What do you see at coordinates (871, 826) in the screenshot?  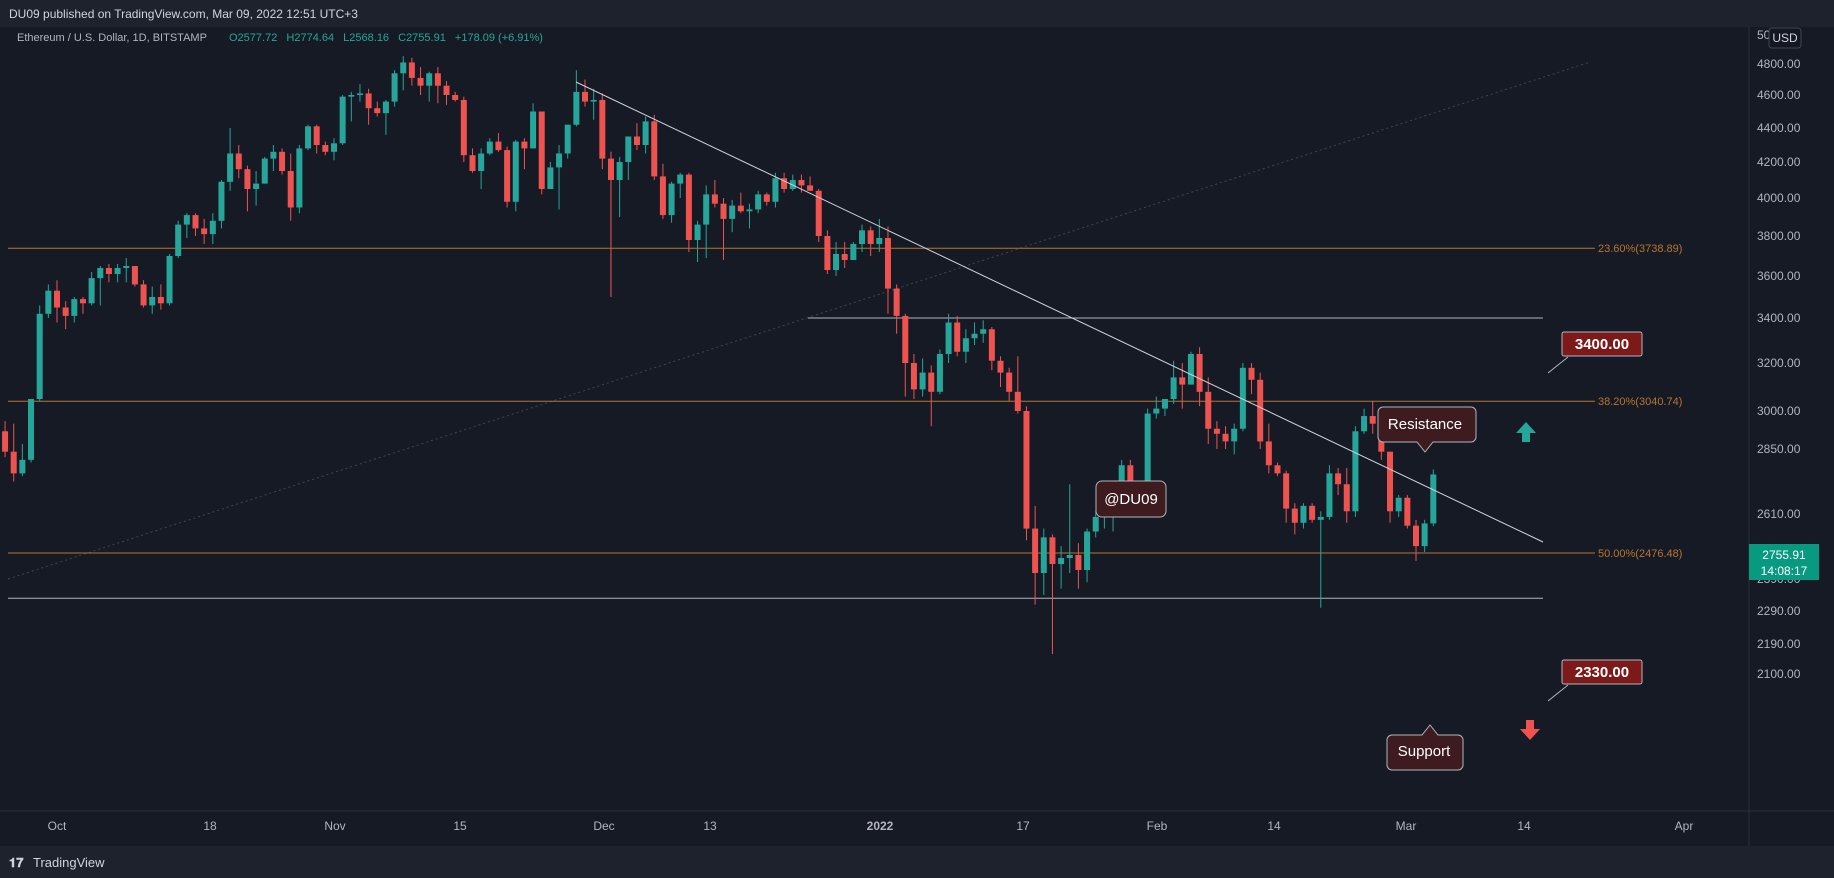 I see `time-axis: Oct 18 Nov 15 Dec 13 2022 17 Feb 14 Mar 14 Apr` at bounding box center [871, 826].